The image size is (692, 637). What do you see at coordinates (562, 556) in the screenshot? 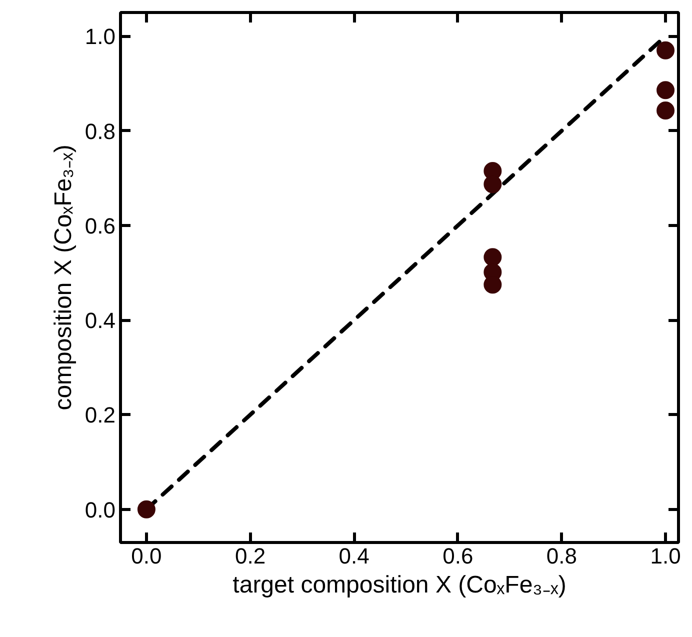
I see `x-tick-label: 0.8` at bounding box center [562, 556].